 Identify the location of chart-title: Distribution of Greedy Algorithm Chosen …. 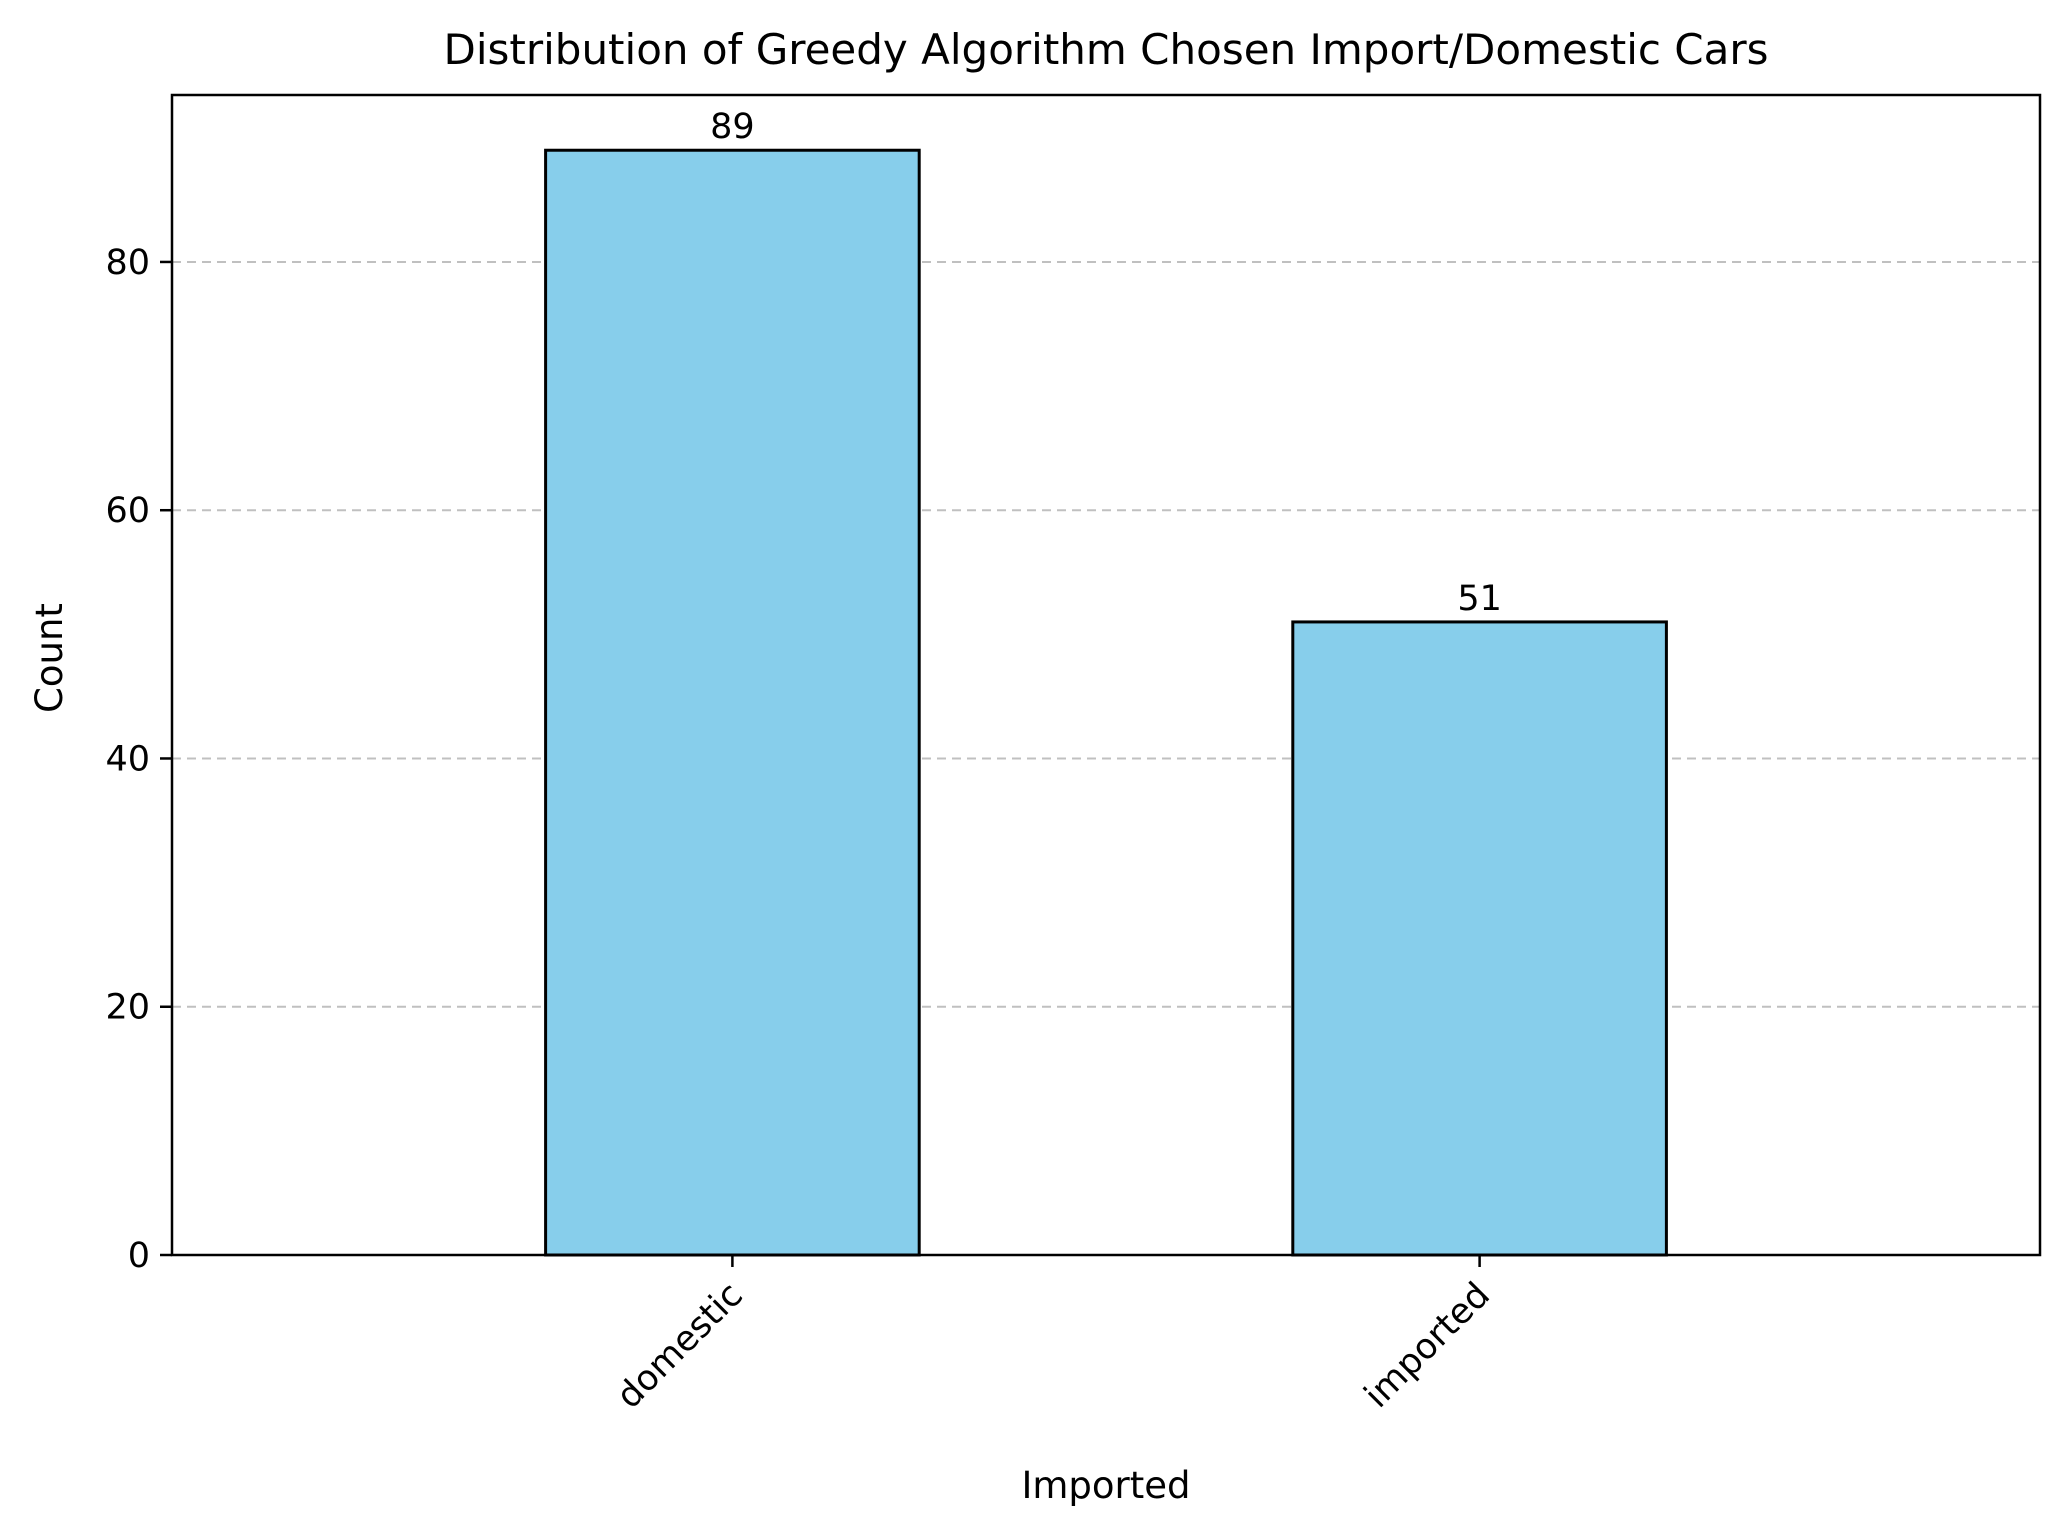
(1105, 49).